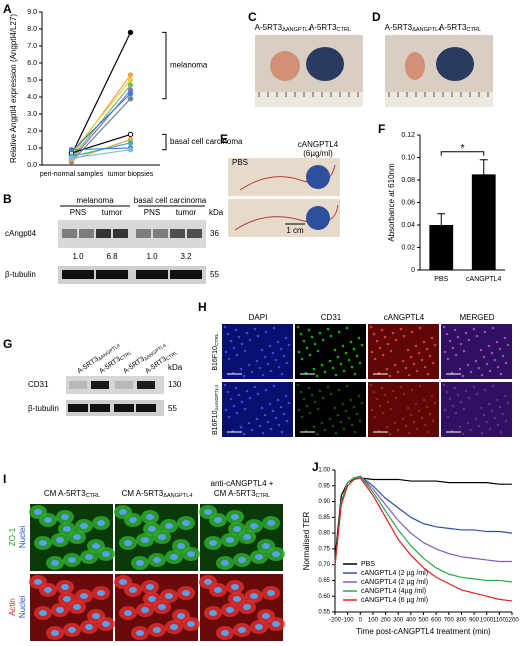  What do you see at coordinates (78, 256) in the screenshot?
I see `label: 1.0` at bounding box center [78, 256].